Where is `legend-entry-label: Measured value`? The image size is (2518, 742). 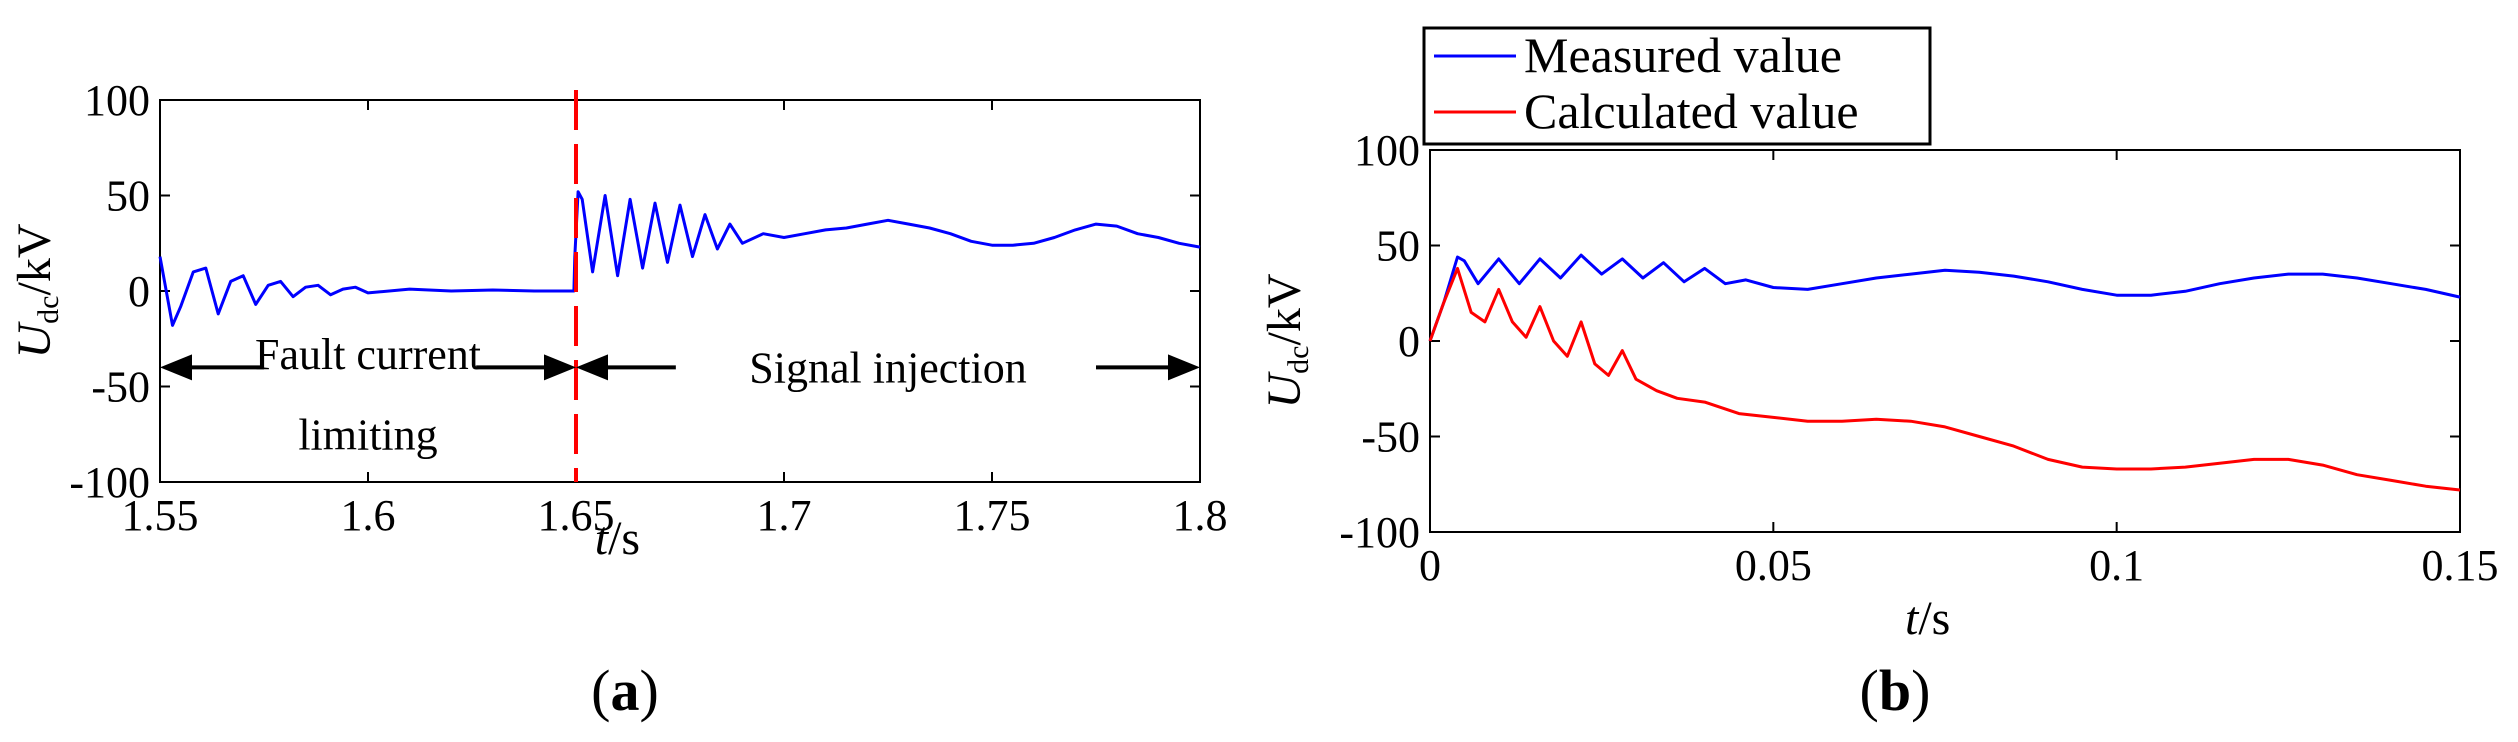
legend-entry-label: Measured value is located at coordinates (1683, 55).